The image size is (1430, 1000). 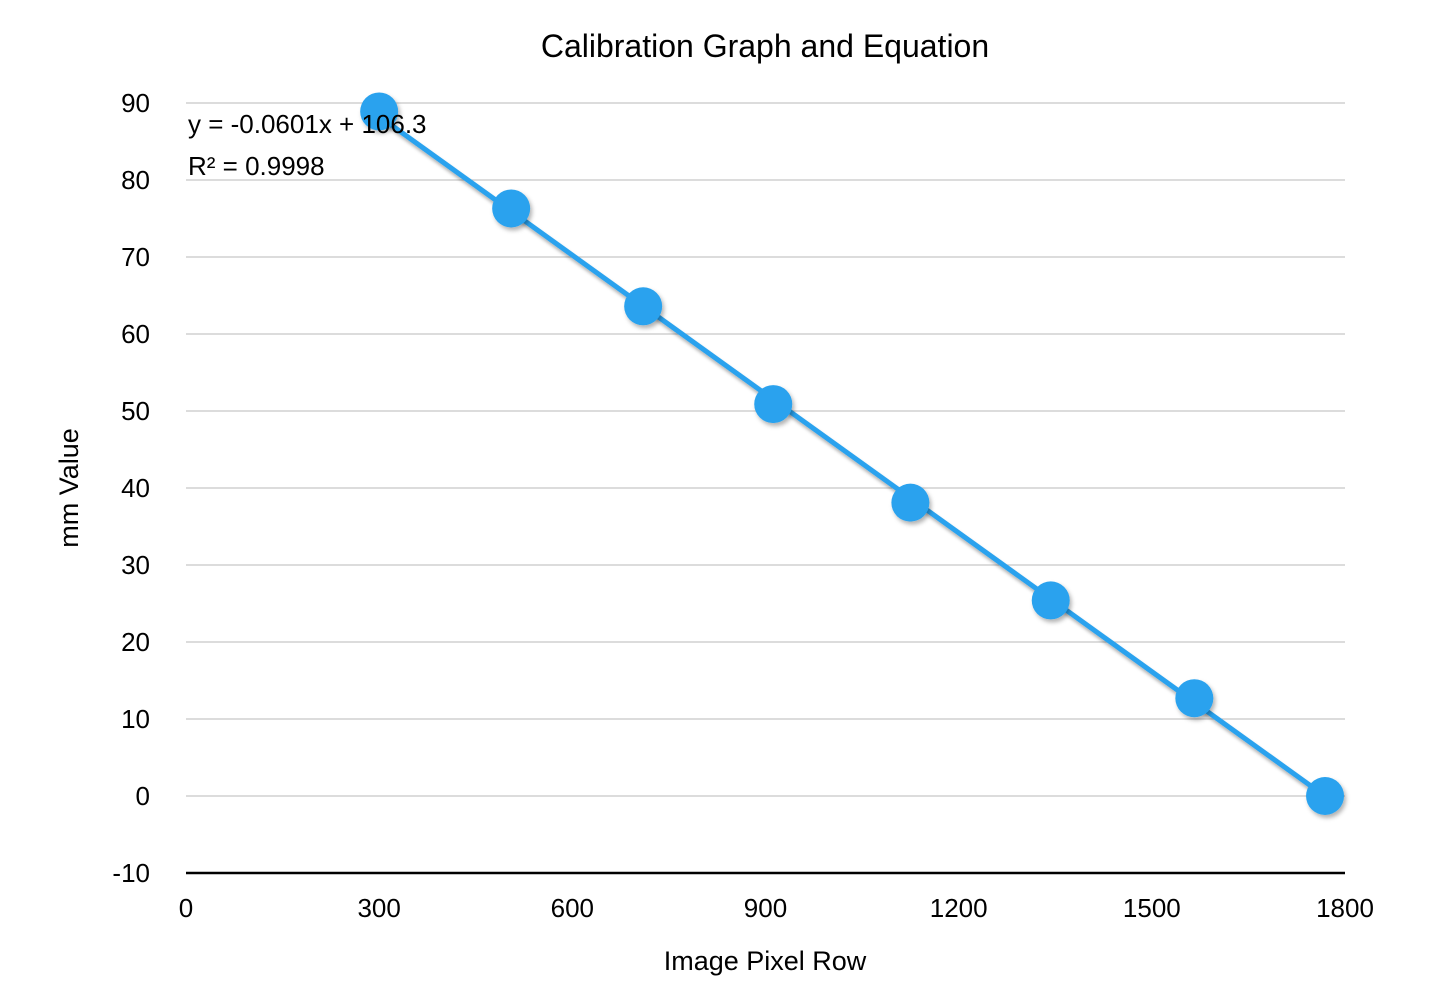 What do you see at coordinates (256, 166) in the screenshot?
I see `r-squared-label: R² = 0.9998` at bounding box center [256, 166].